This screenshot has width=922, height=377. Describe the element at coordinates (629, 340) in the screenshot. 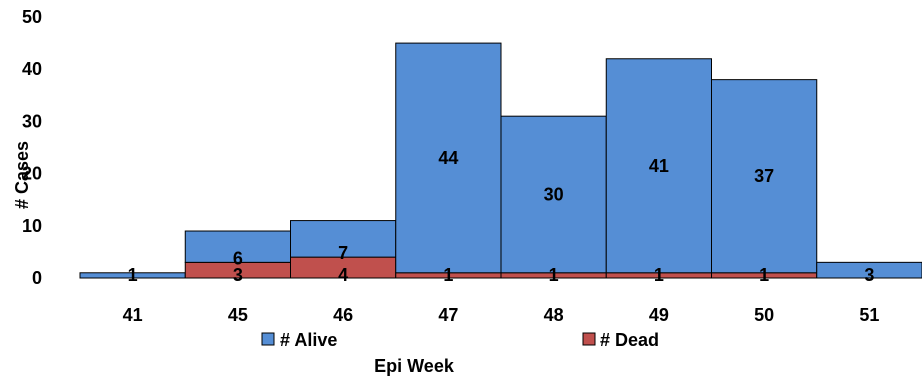

I see `legend-label-dead: # Dead` at that location.